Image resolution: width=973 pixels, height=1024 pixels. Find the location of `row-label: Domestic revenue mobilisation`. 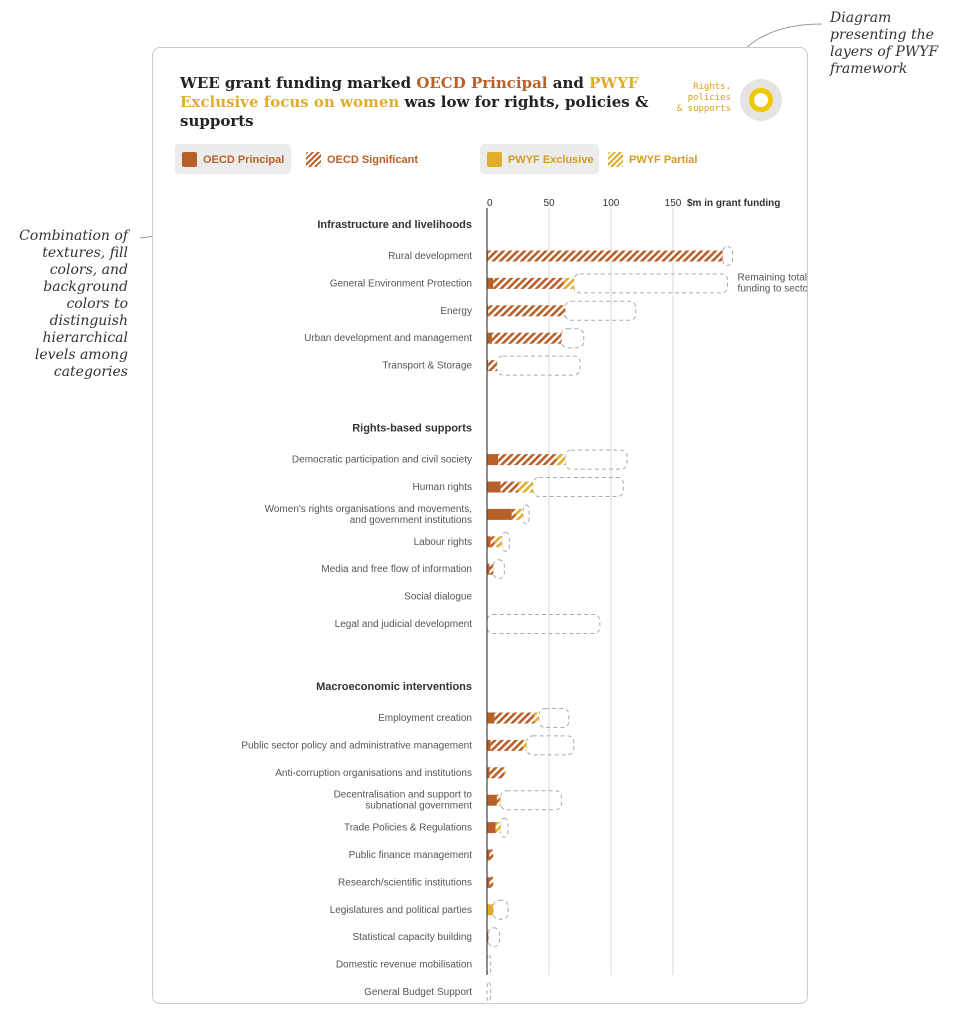

row-label: Domestic revenue mobilisation is located at coordinates (404, 965).